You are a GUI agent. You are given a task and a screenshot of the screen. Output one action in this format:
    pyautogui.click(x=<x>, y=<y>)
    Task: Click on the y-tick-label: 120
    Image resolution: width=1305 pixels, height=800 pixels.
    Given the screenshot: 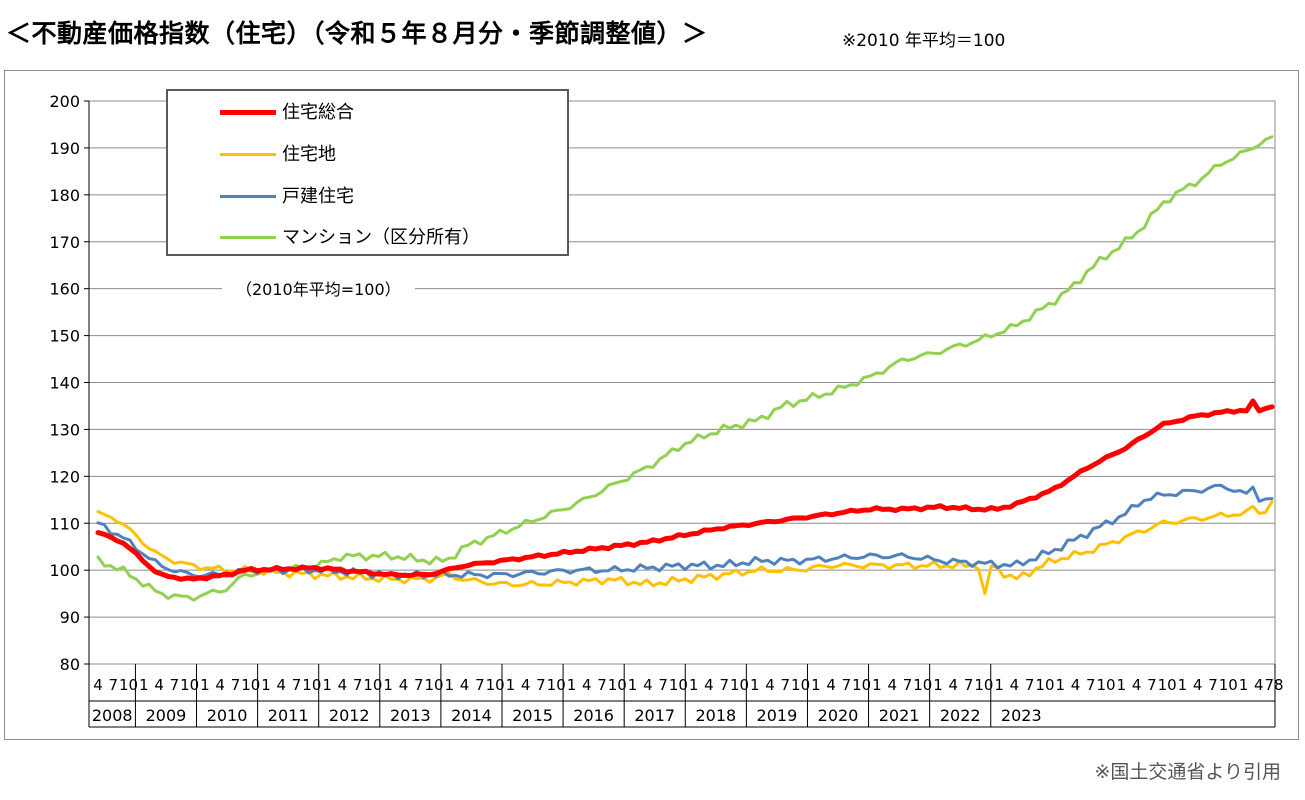 What is the action you would take?
    pyautogui.click(x=64, y=476)
    